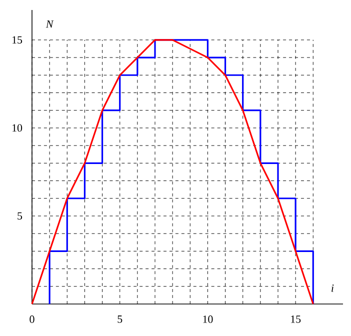 The width and height of the screenshot is (351, 336). I want to click on y-tick-label: 15, so click(17, 40).